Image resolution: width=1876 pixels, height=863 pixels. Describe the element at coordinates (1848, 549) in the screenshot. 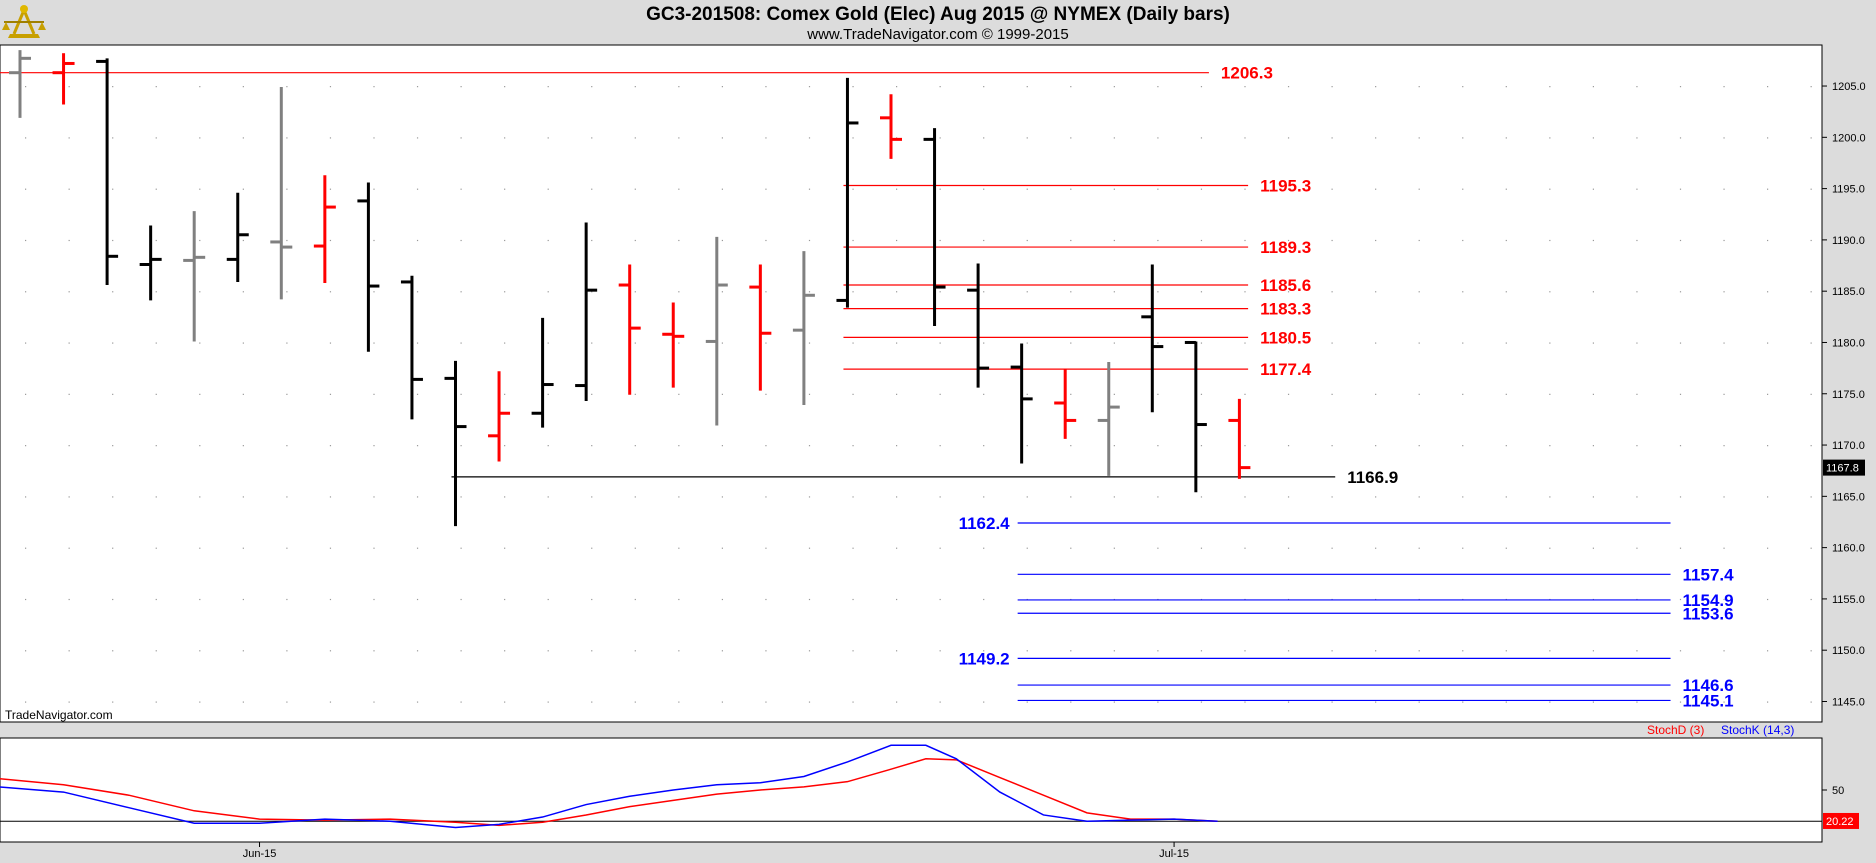

I see `y-tick-label: 1160.0` at that location.